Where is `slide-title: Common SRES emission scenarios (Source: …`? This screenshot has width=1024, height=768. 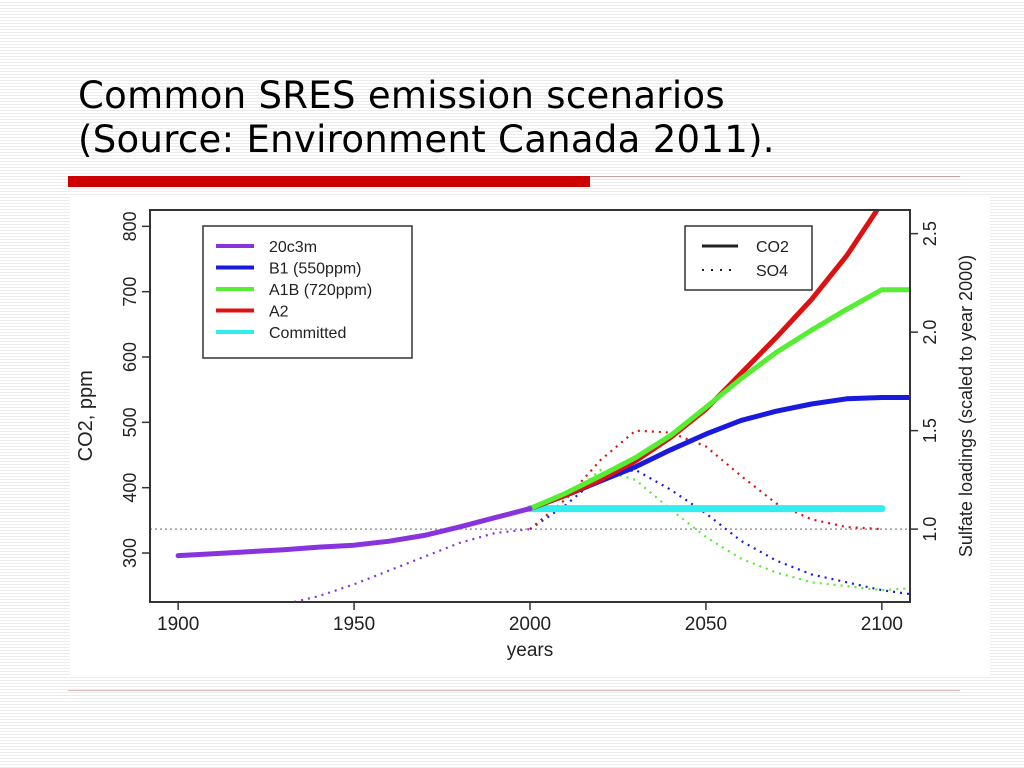
slide-title: Common SRES emission scenarios (Source: … is located at coordinates (528, 118).